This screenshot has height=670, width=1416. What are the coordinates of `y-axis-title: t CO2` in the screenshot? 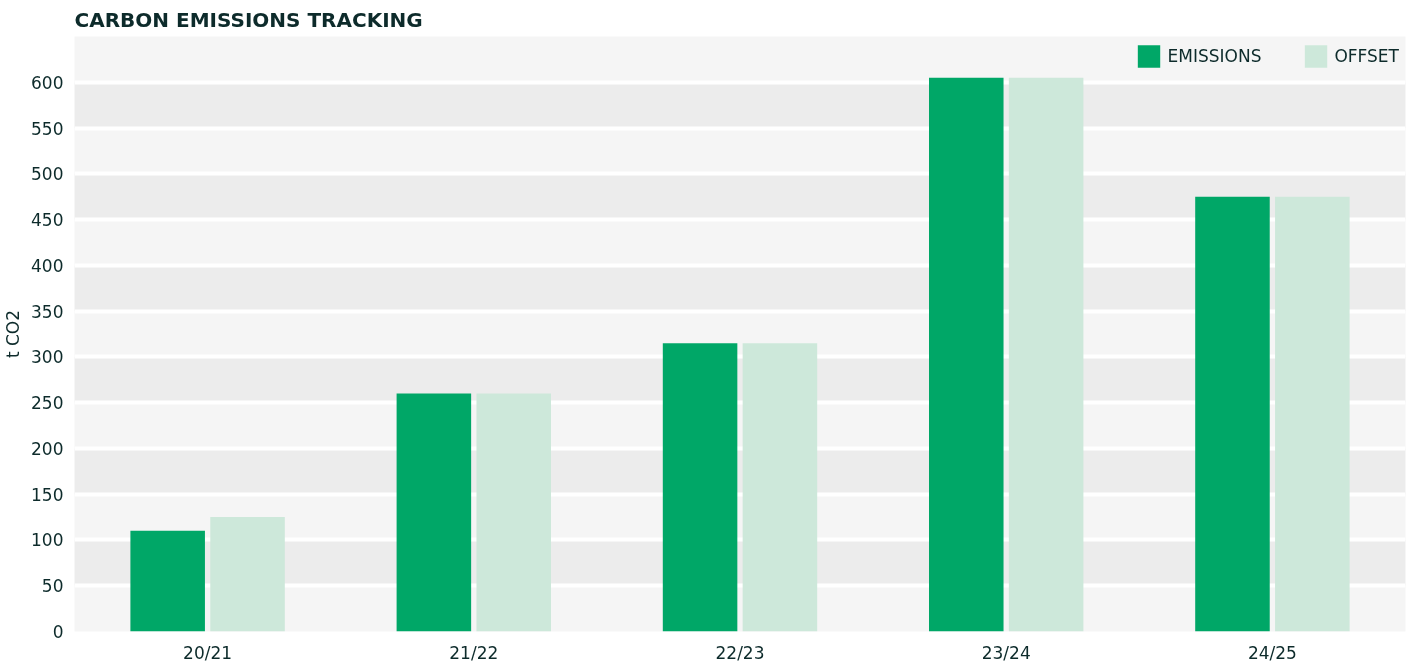 It's located at (13, 334).